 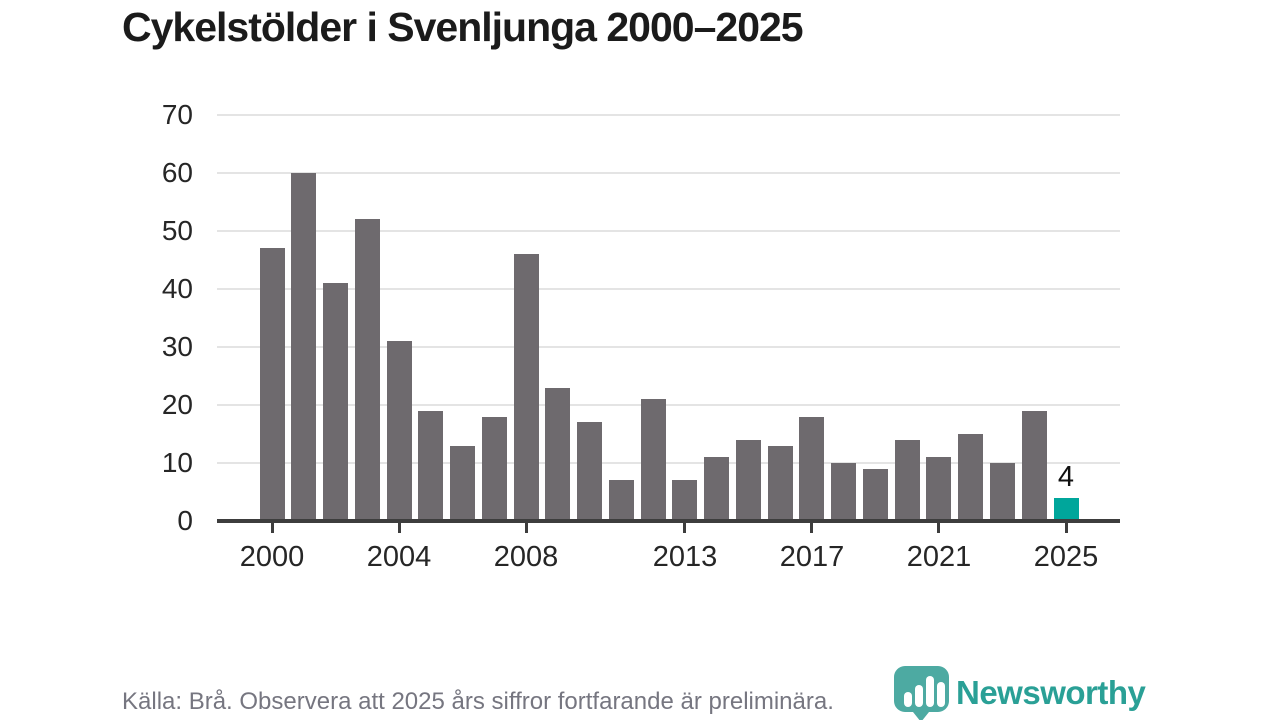 I want to click on x-tick-2021, so click(x=938, y=528).